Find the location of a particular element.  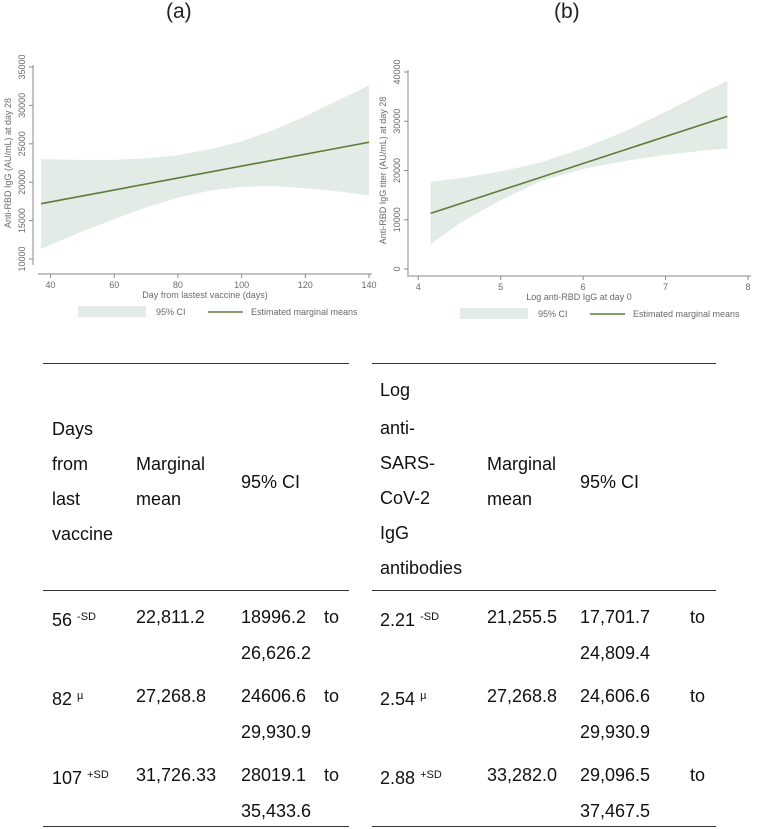

table-right-header-ci: 95% CI is located at coordinates (610, 482).